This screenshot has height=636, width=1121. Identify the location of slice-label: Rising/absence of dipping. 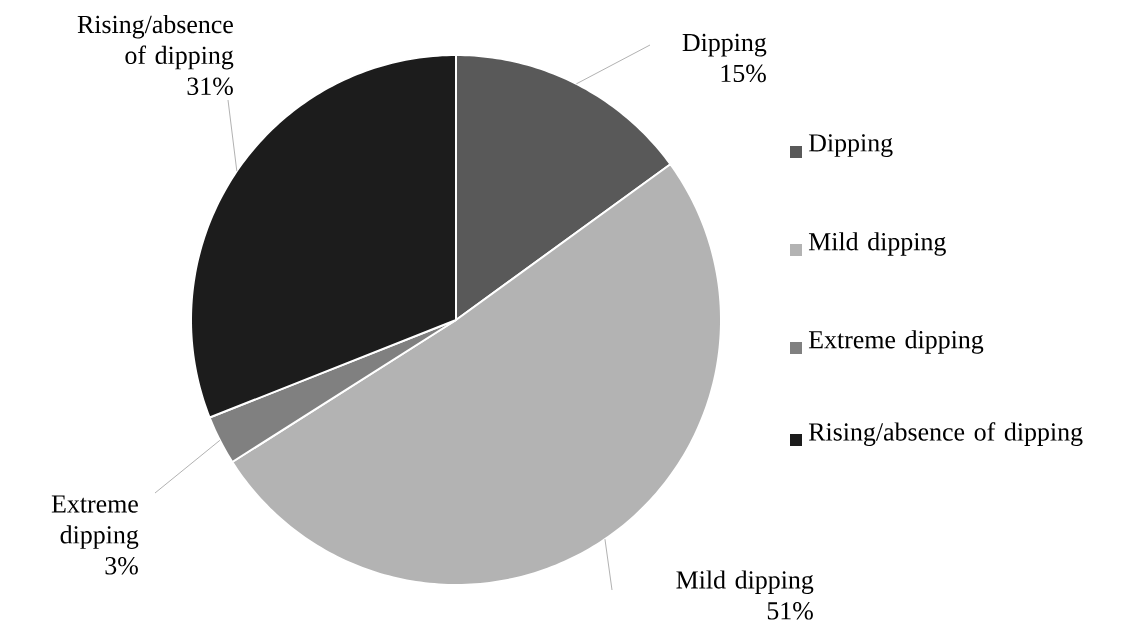
(155, 42).